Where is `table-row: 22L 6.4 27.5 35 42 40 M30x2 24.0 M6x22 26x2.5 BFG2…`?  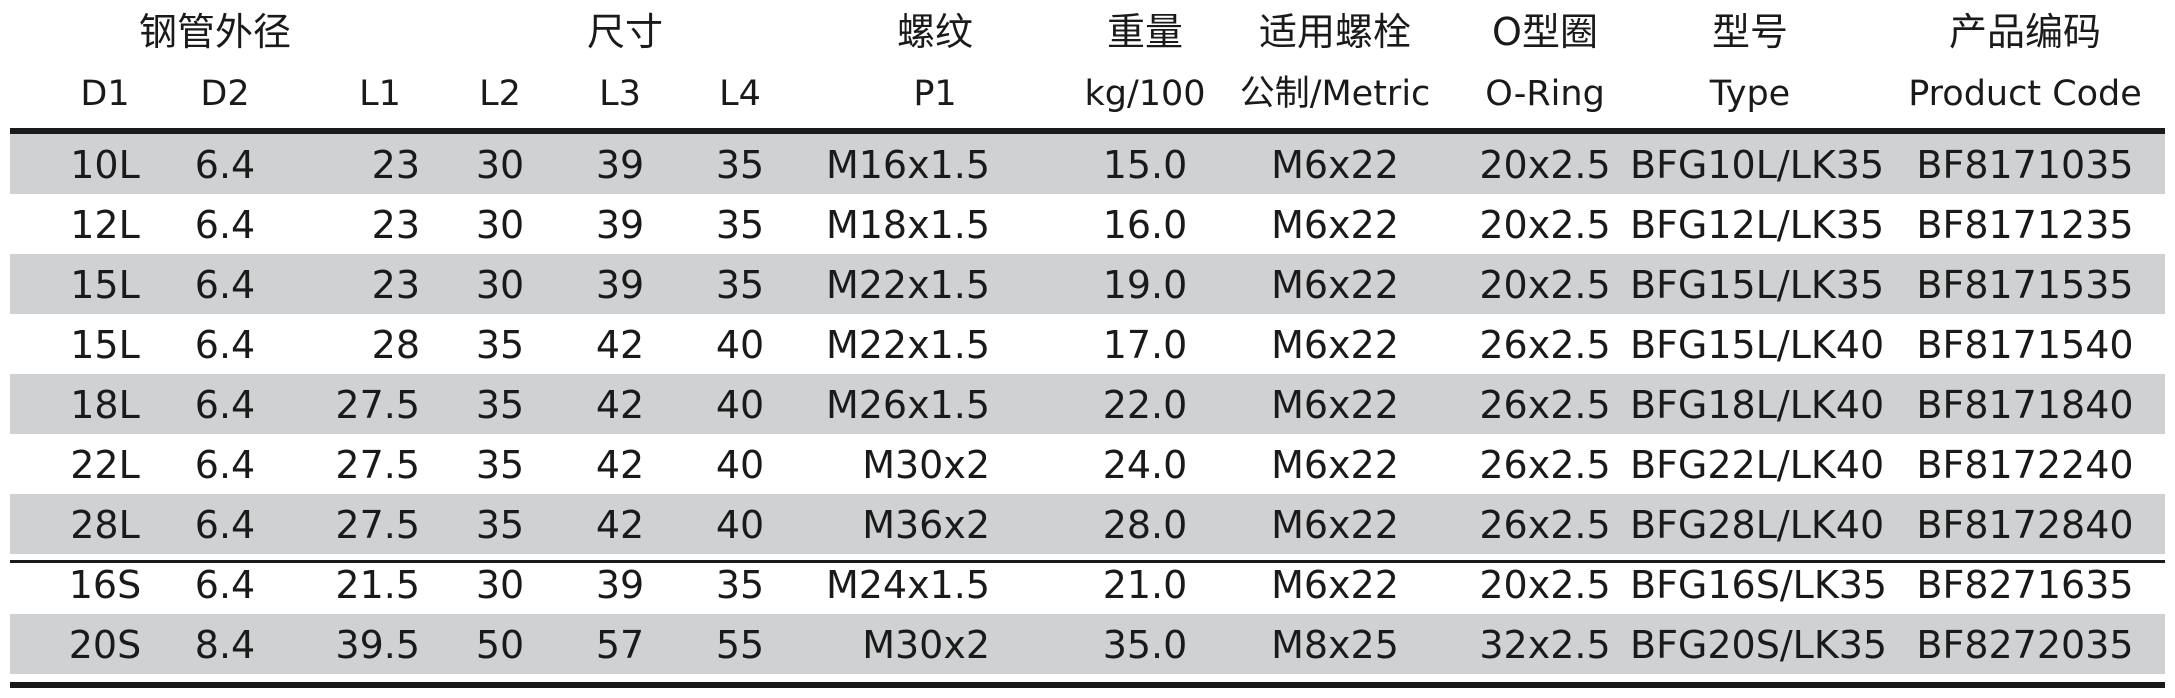 table-row: 22L 6.4 27.5 35 42 40 M30x2 24.0 M6x22 26x2.5 BFG2… is located at coordinates (1087, 464).